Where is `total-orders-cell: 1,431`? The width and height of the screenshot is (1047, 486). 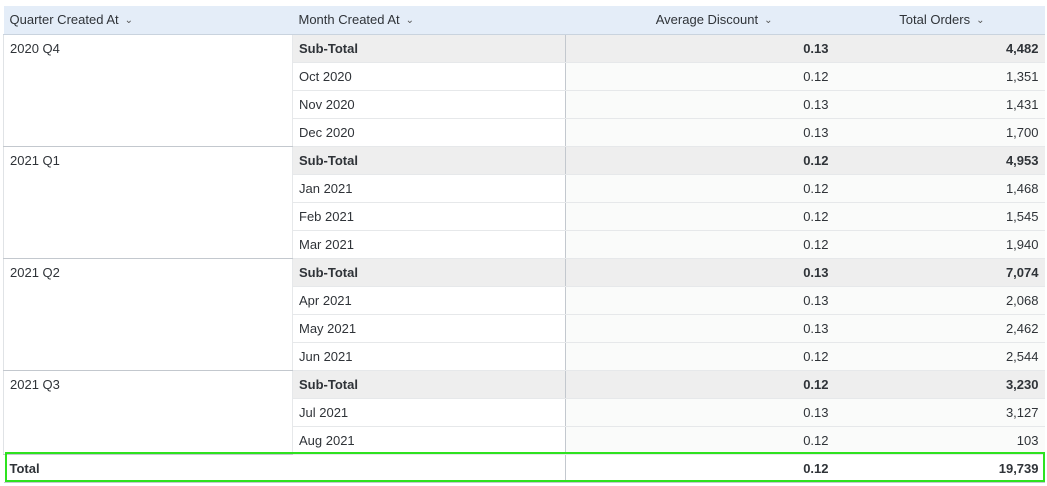 total-orders-cell: 1,431 is located at coordinates (939, 104).